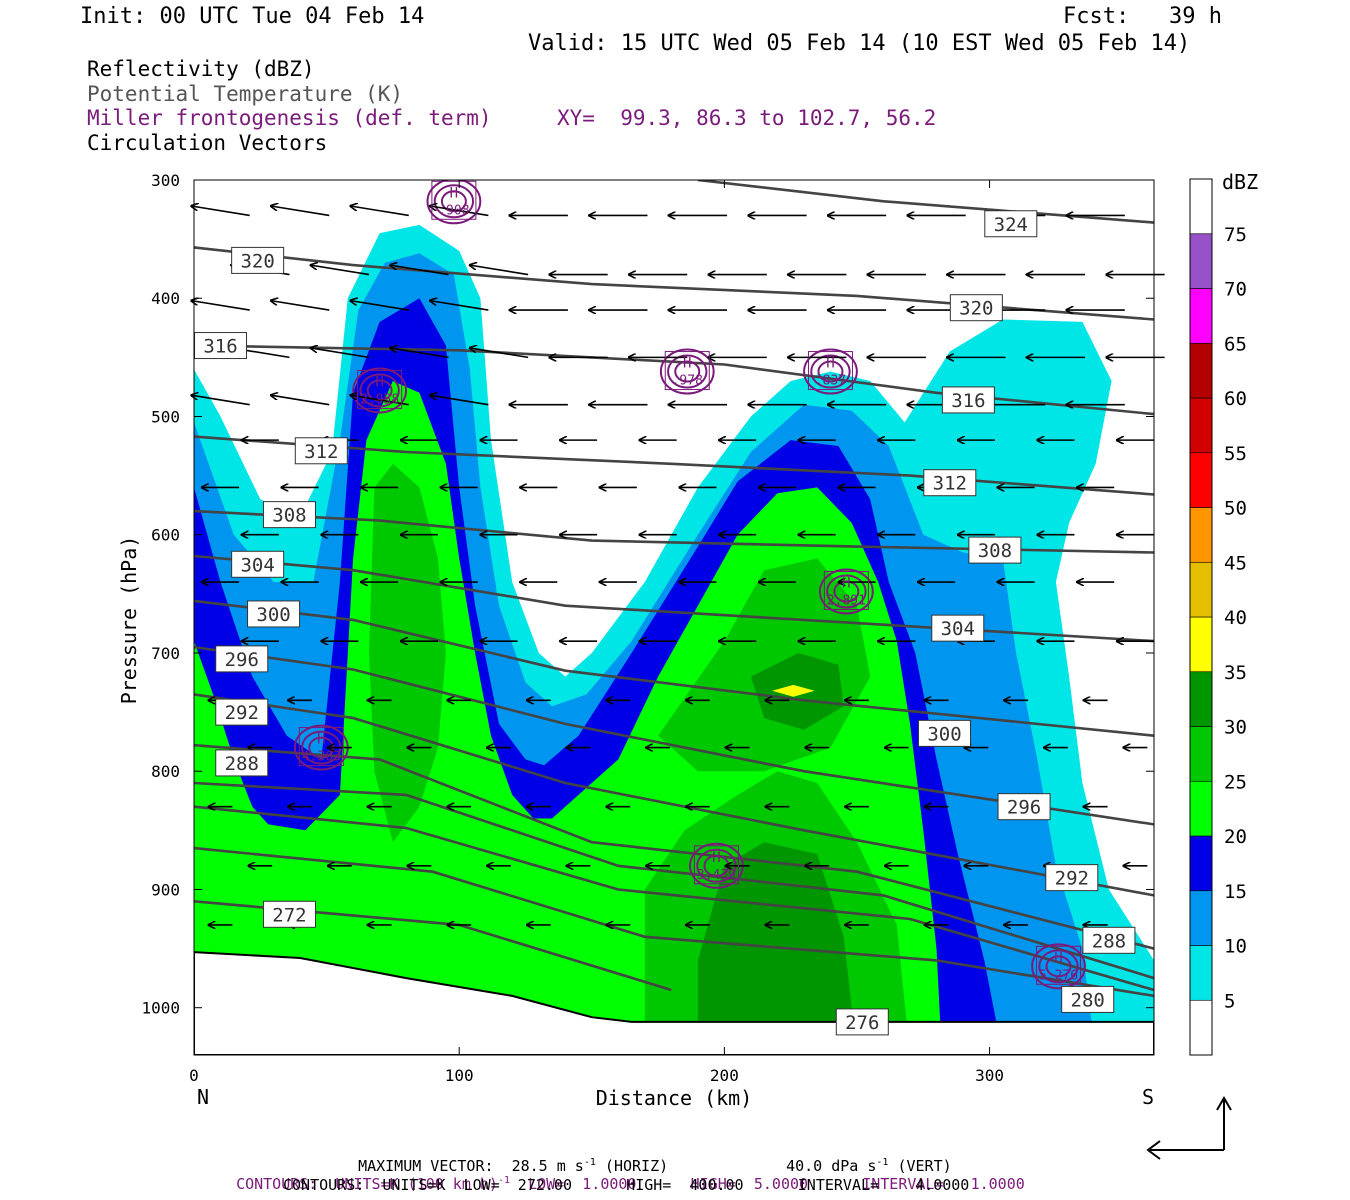  What do you see at coordinates (1235, 673) in the screenshot?
I see `colorbar-label: 35` at bounding box center [1235, 673].